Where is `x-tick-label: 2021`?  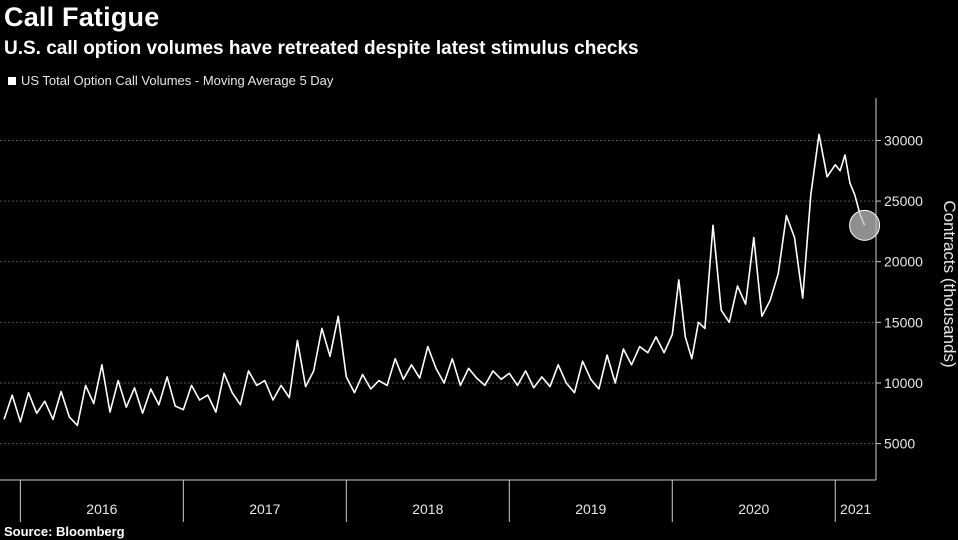
x-tick-label: 2021 is located at coordinates (855, 509).